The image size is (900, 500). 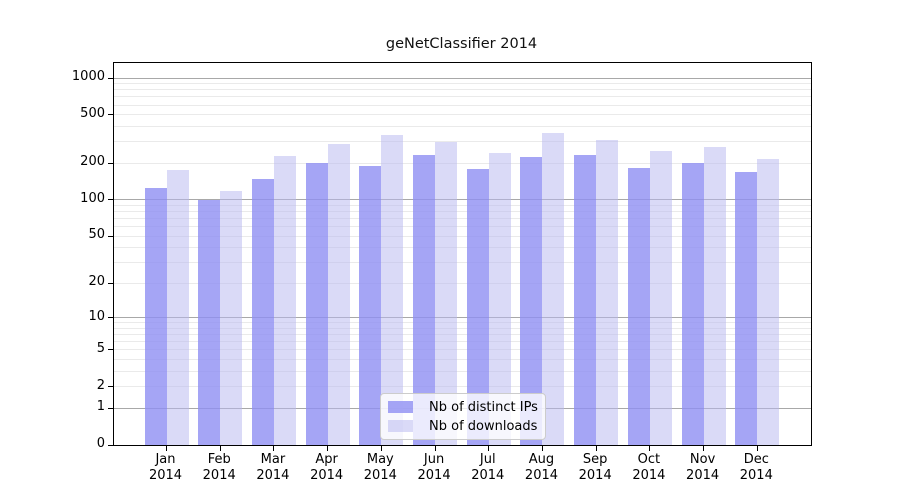 I want to click on bar-downloads-oct, so click(x=660, y=298).